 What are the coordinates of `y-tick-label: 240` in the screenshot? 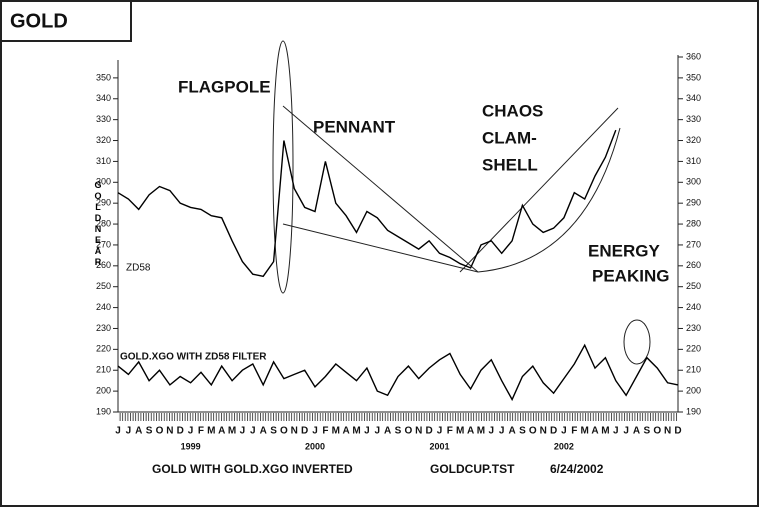 It's located at (103, 307).